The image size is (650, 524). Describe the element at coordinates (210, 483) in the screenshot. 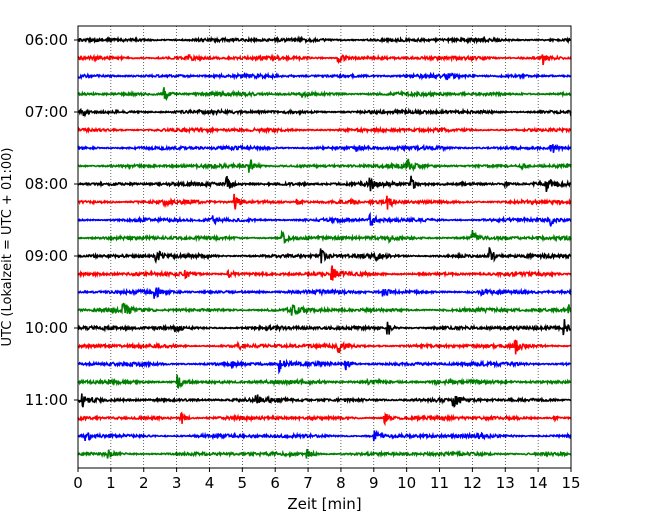

I see `x-tick-label: 4` at that location.